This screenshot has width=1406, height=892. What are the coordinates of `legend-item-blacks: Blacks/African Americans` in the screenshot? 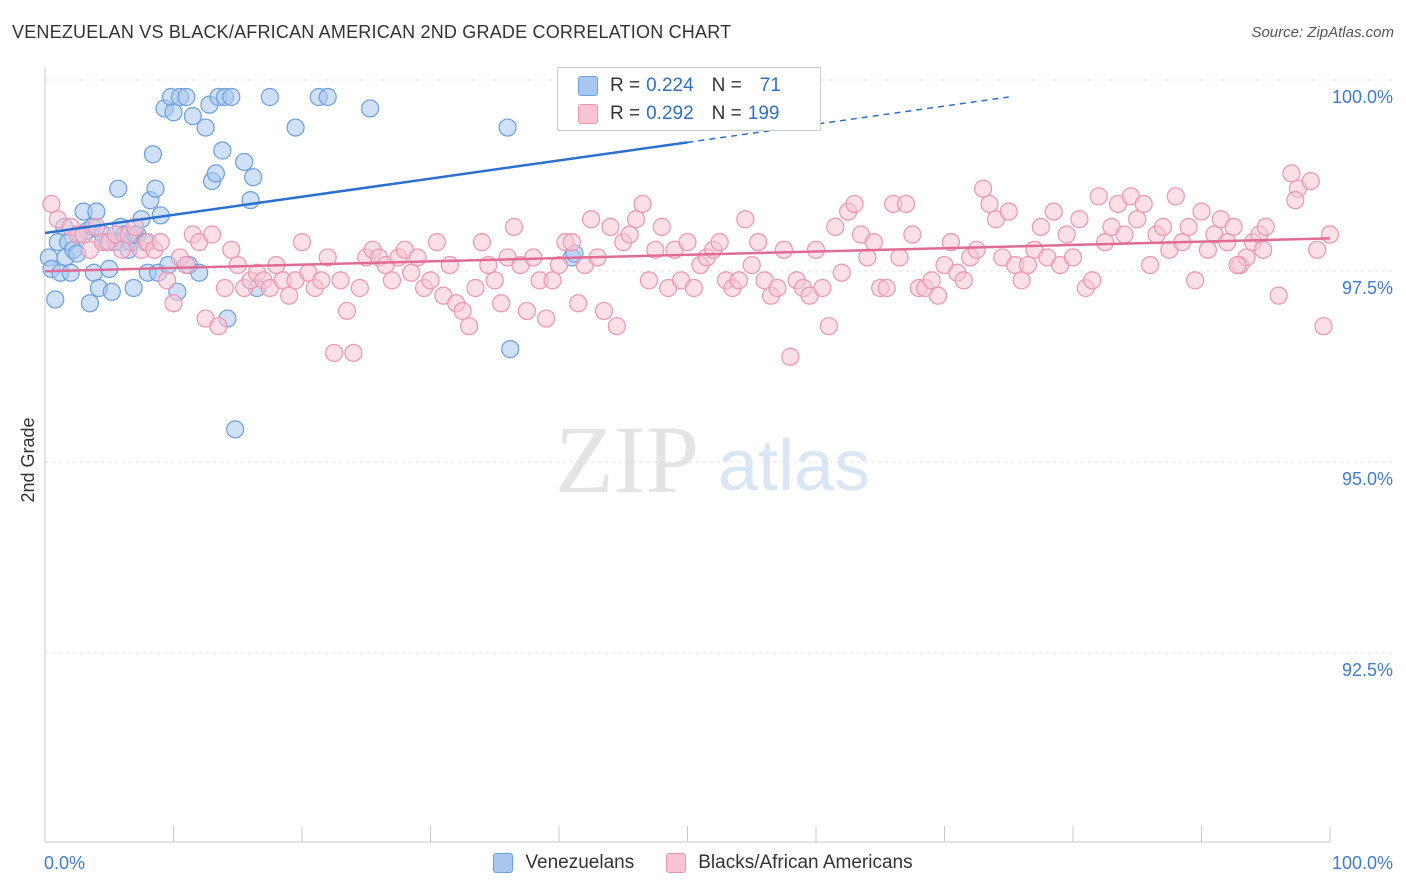 It's located at (789, 863).